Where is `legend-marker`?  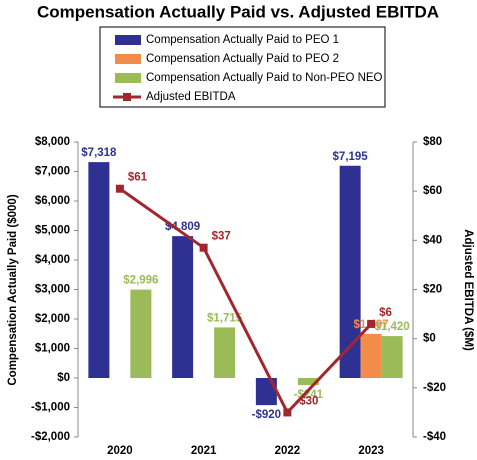
legend-marker is located at coordinates (127, 97).